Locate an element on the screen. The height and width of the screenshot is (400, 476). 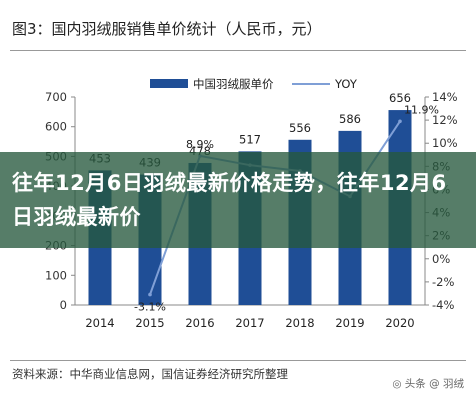
x-tick-label: 2014 is located at coordinates (99, 323).